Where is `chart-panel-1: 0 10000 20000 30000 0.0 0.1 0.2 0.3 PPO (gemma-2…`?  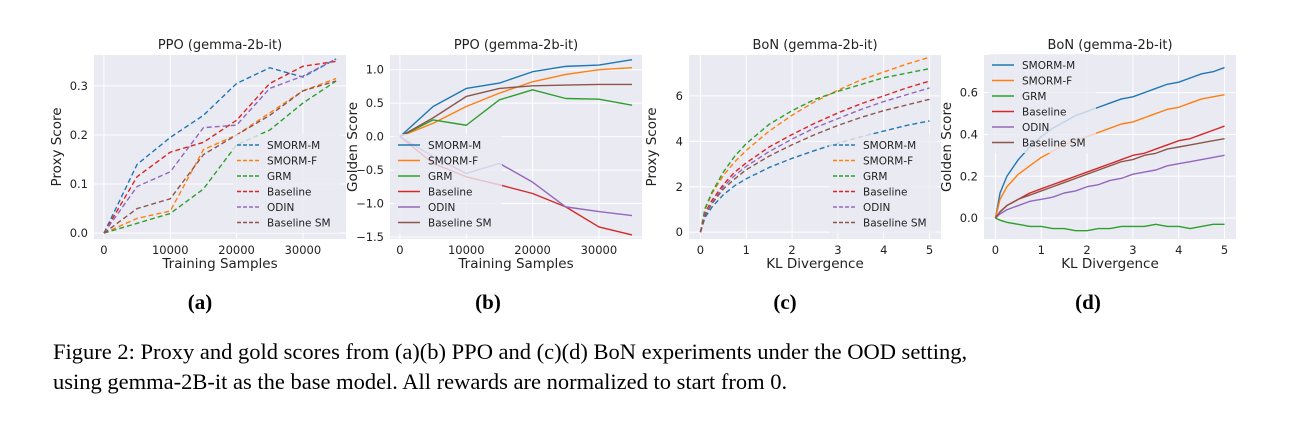 chart-panel-1: 0 10000 20000 30000 0.0 0.1 0.2 0.3 PPO (gemma-2… is located at coordinates (197, 155).